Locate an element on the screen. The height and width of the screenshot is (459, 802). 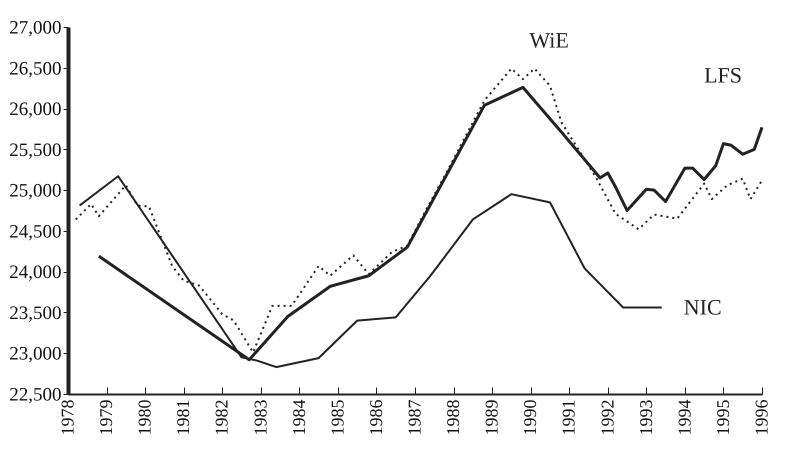
x-tick-label: 1987 is located at coordinates (414, 418).